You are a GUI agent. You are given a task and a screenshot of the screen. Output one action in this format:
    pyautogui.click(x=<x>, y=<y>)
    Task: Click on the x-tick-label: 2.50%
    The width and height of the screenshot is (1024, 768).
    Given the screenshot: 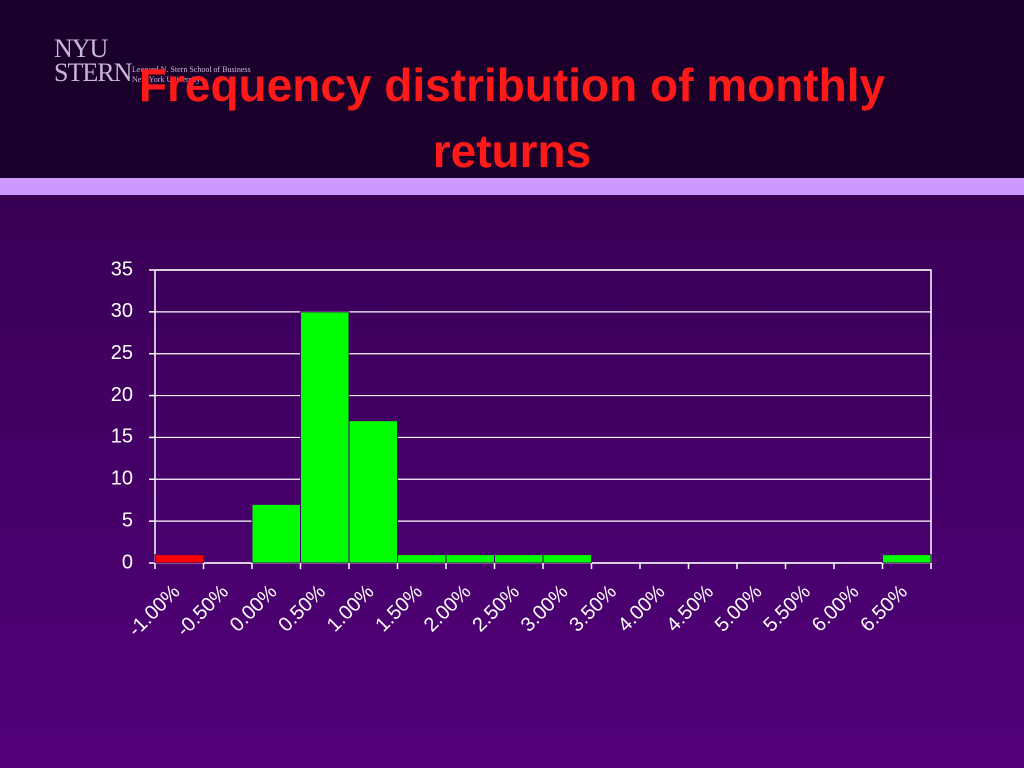 What is the action you would take?
    pyautogui.click(x=496, y=609)
    